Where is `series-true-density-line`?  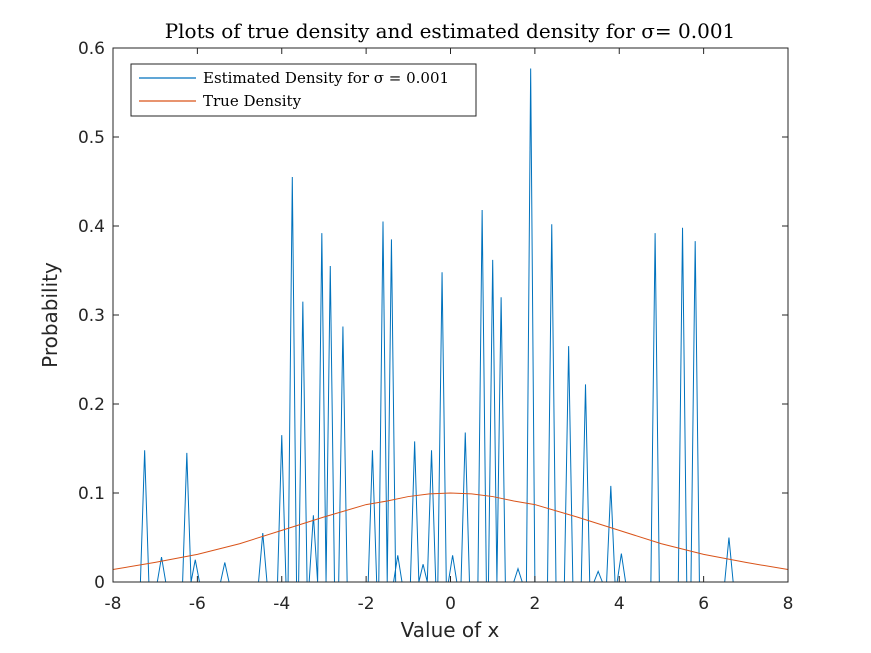 series-true-density-line is located at coordinates (450, 531).